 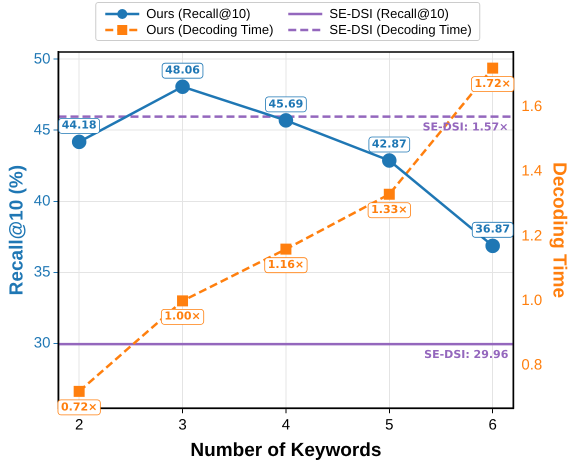 What do you see at coordinates (389, 143) in the screenshot?
I see `data-label: 42.87` at bounding box center [389, 143].